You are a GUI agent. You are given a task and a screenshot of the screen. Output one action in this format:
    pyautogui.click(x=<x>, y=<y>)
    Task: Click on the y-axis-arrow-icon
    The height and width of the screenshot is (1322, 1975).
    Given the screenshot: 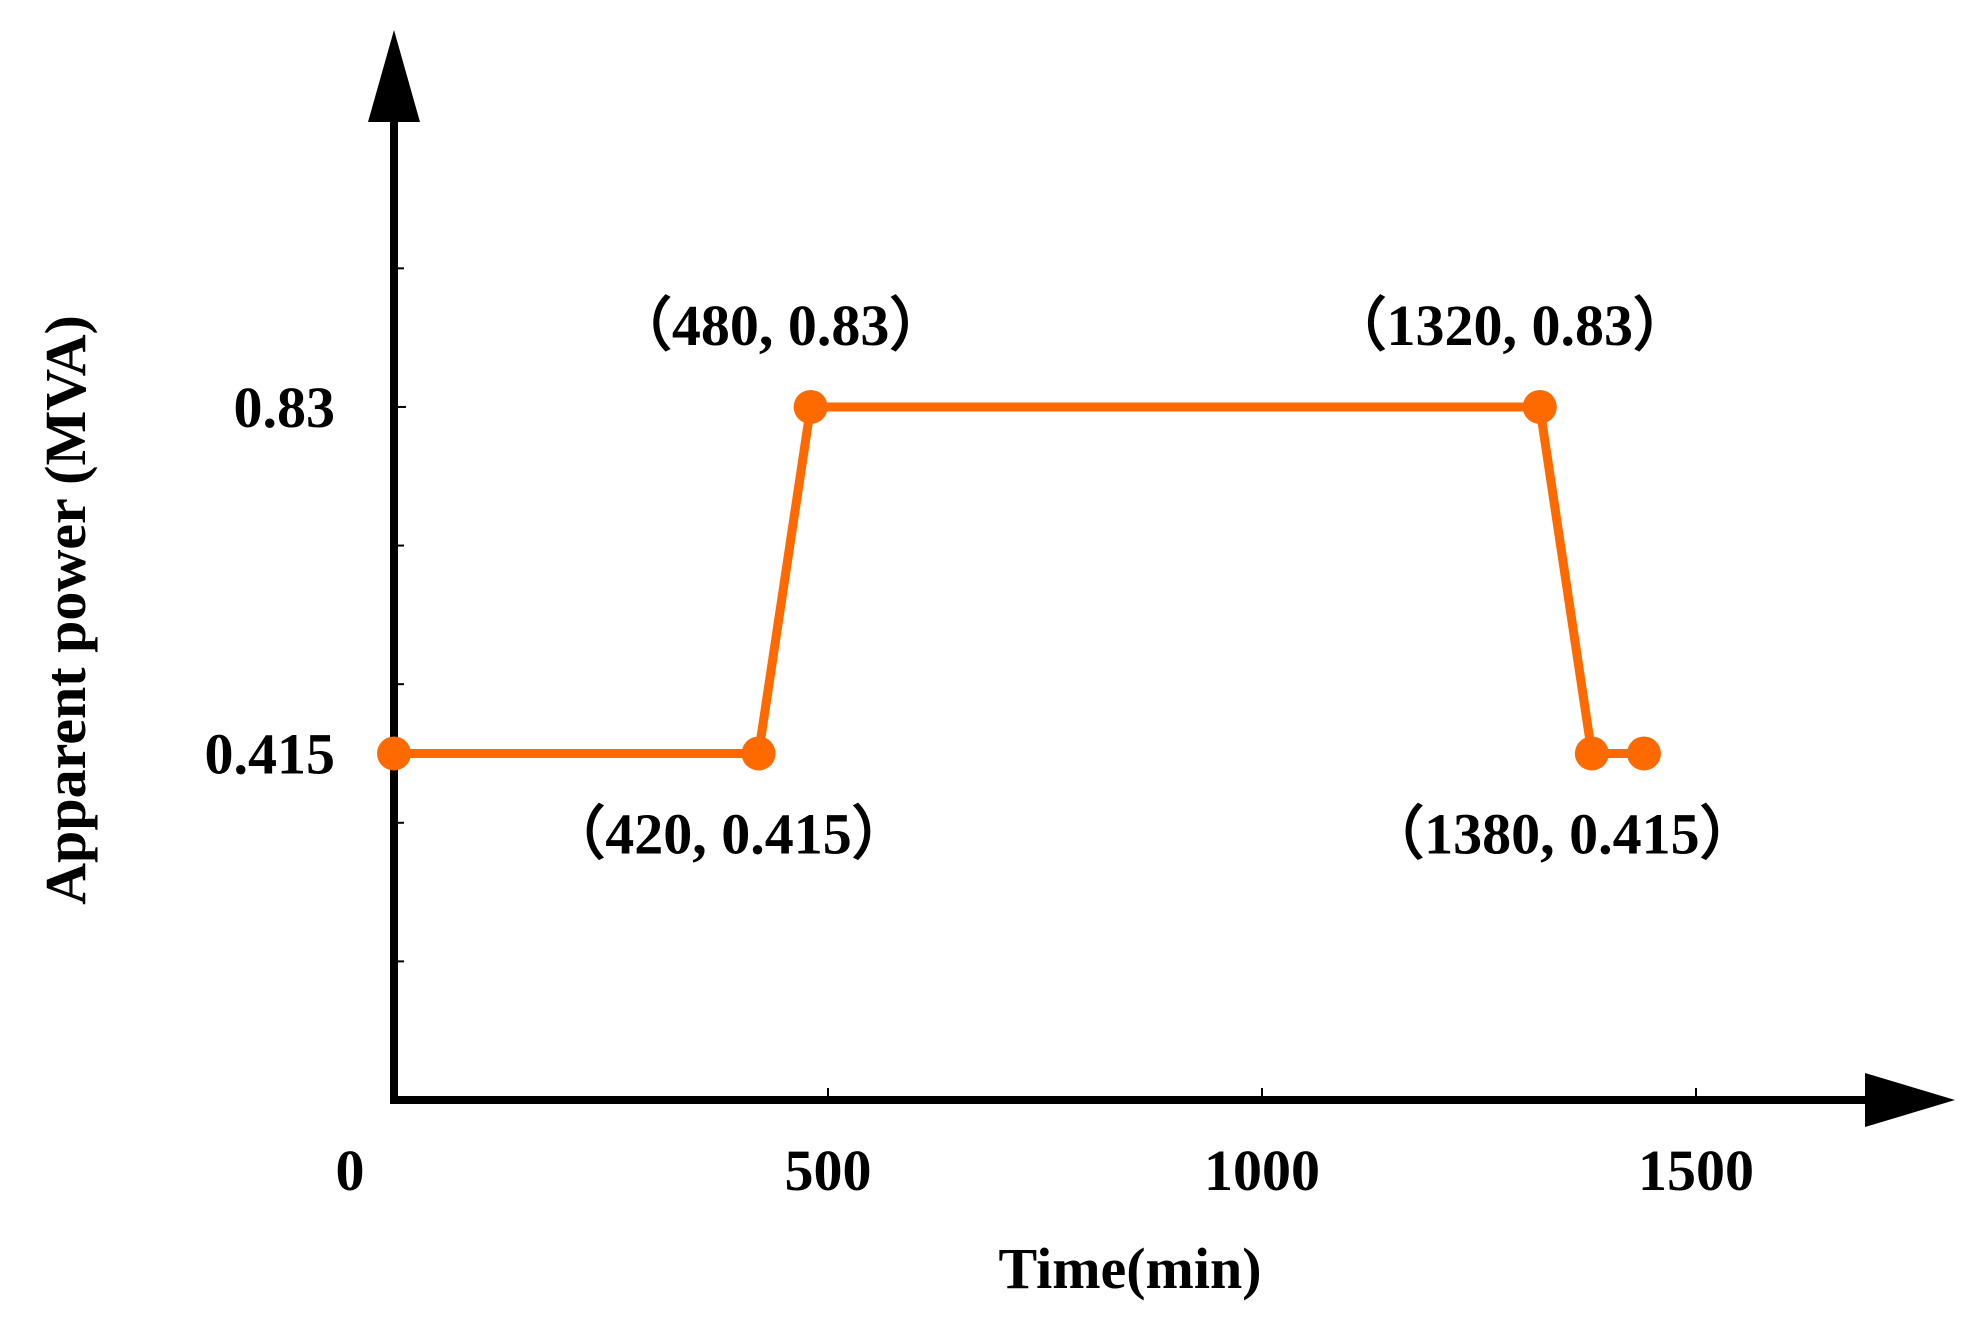 What is the action you would take?
    pyautogui.click(x=394, y=76)
    